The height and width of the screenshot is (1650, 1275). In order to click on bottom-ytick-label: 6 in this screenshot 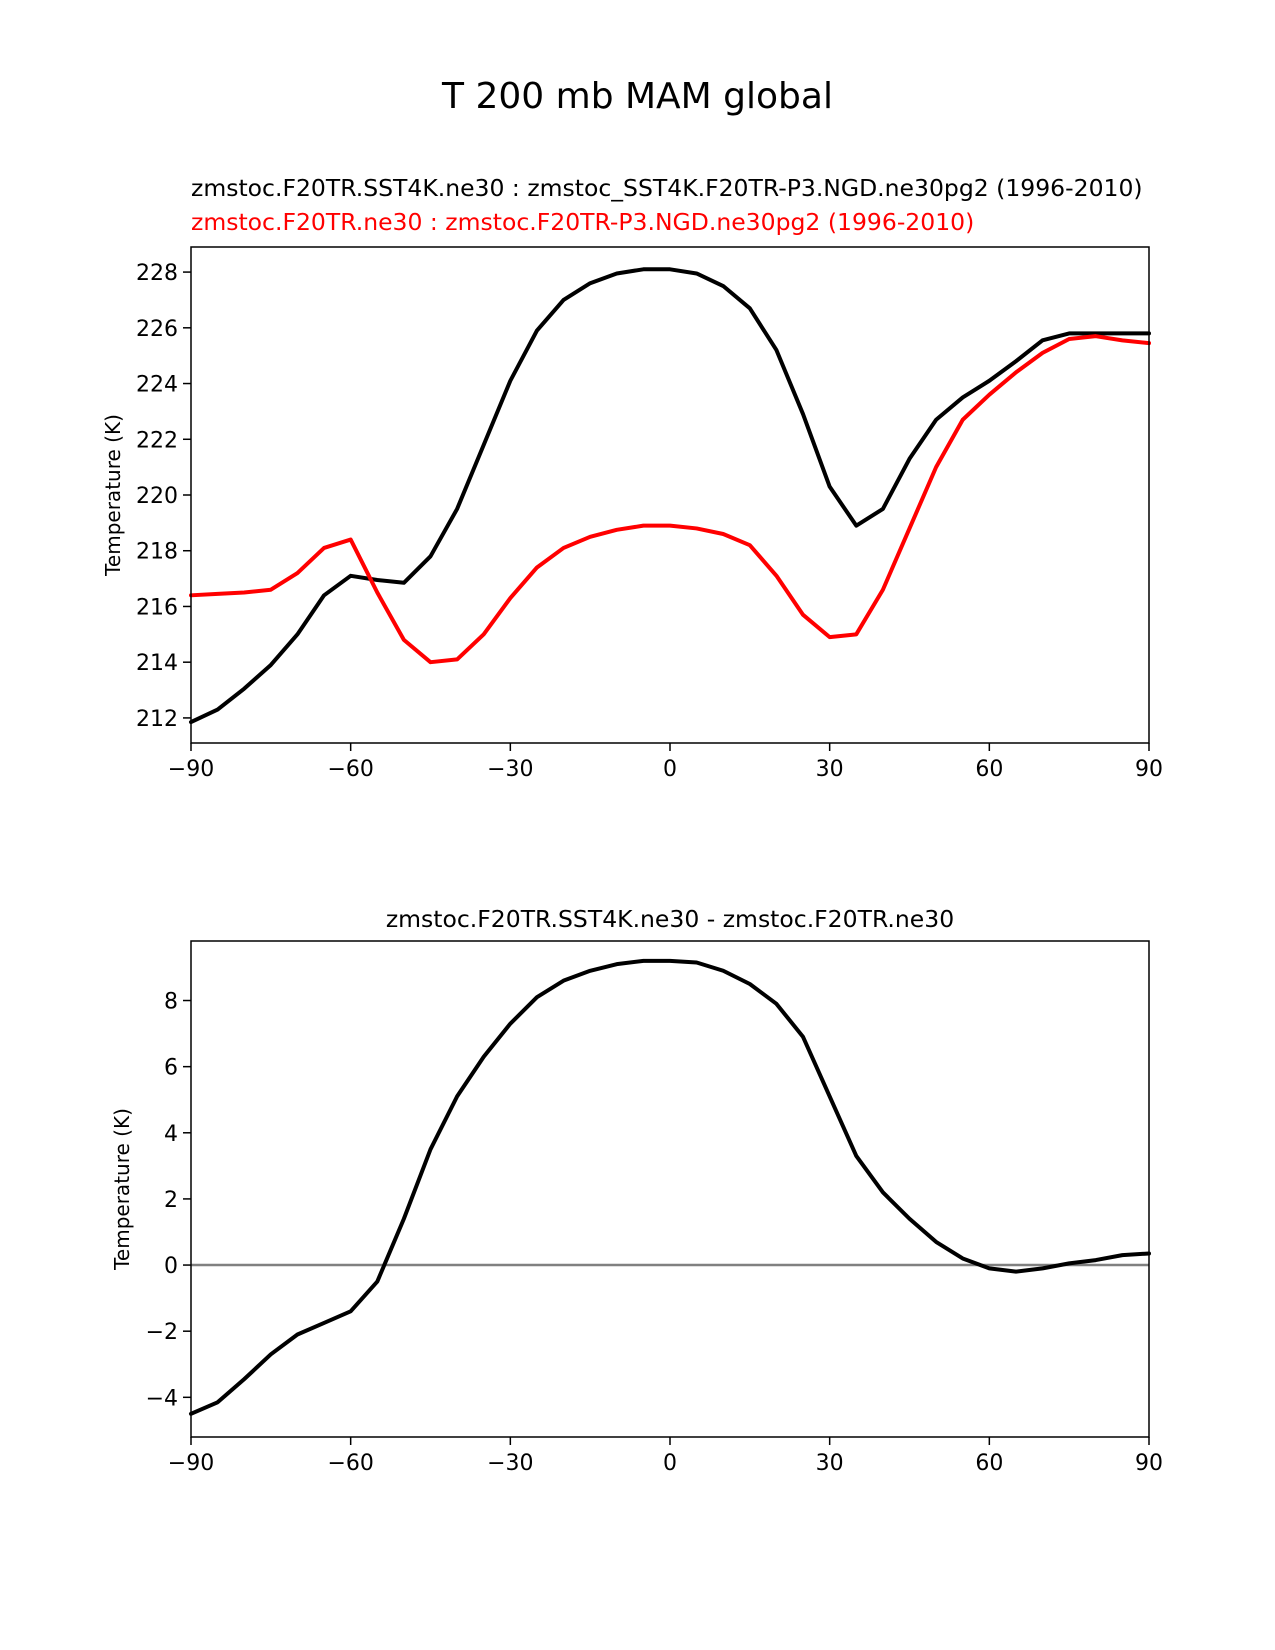, I will do `click(171, 1068)`.